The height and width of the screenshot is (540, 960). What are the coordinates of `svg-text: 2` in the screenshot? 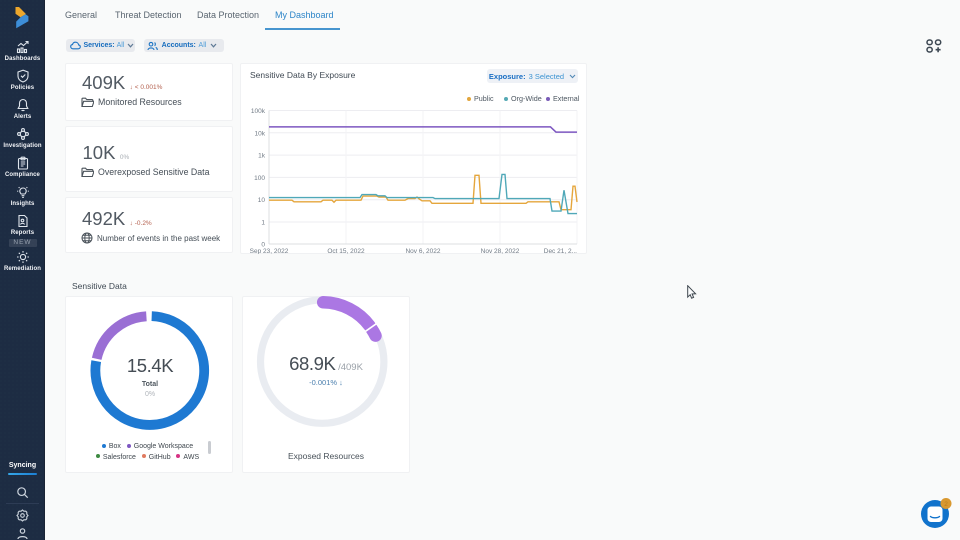 It's located at (946, 504).